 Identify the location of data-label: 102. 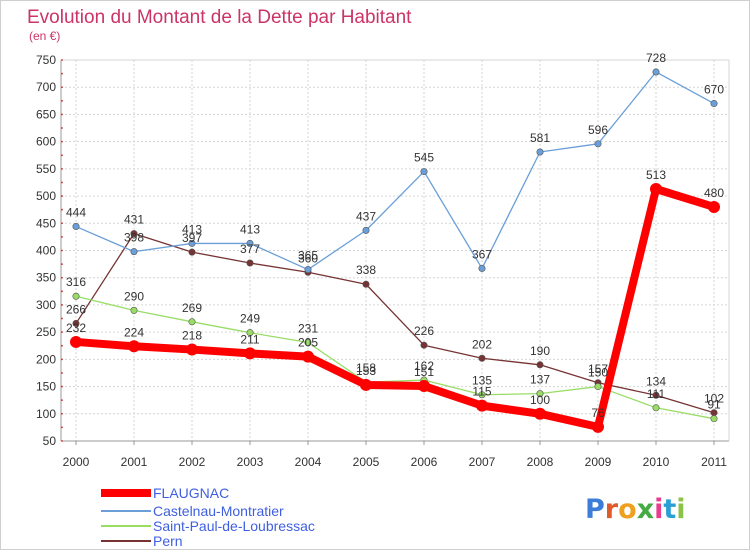
(714, 399).